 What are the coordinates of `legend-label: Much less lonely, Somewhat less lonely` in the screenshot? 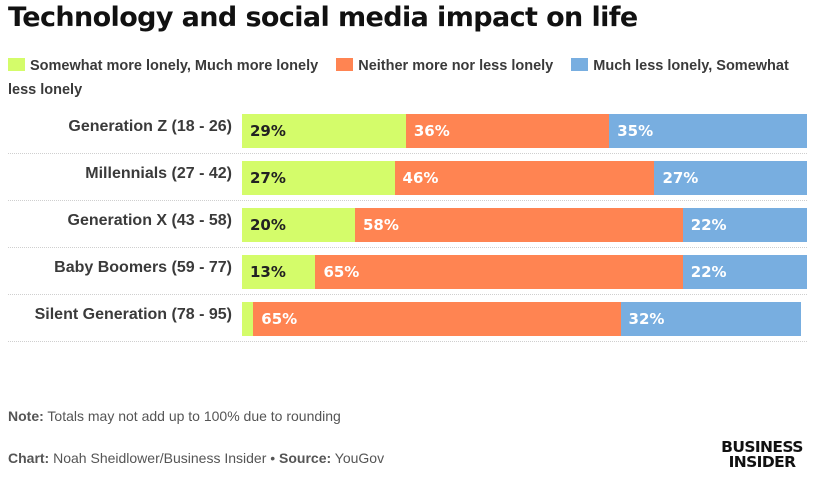 It's located at (398, 78).